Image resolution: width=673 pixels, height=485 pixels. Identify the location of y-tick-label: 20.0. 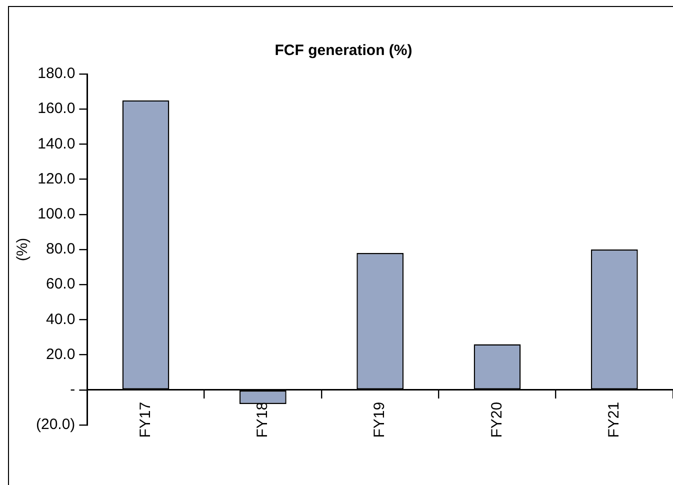
(61, 354).